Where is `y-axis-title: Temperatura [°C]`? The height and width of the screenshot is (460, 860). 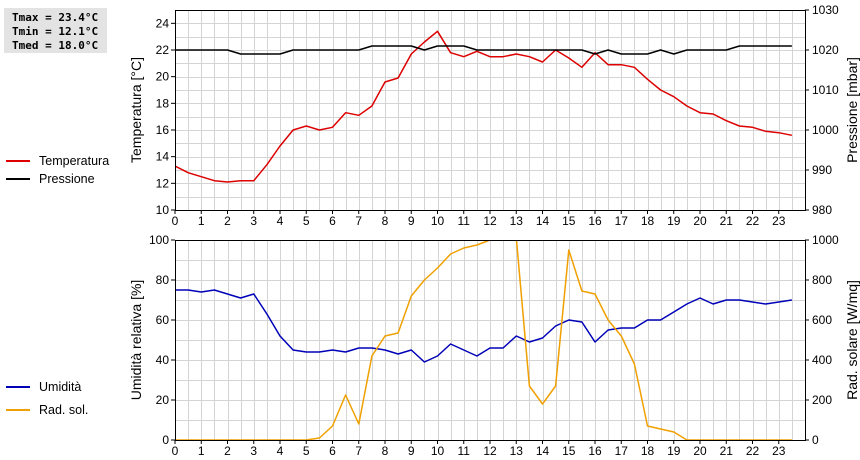 y-axis-title: Temperatura [°C] is located at coordinates (136, 110).